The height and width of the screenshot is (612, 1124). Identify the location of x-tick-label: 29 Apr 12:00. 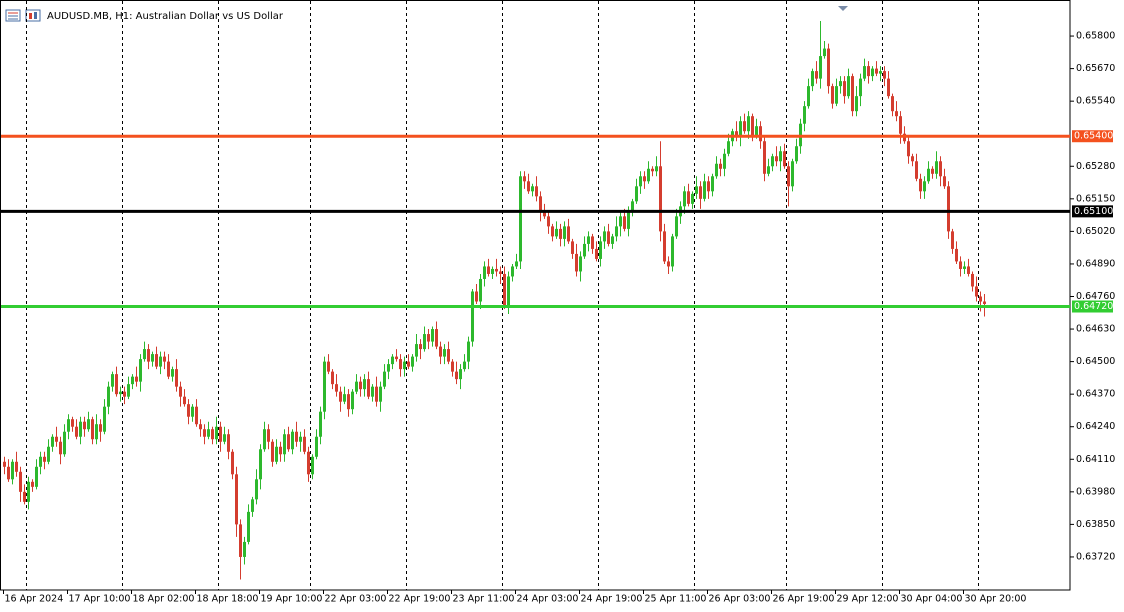
(868, 599).